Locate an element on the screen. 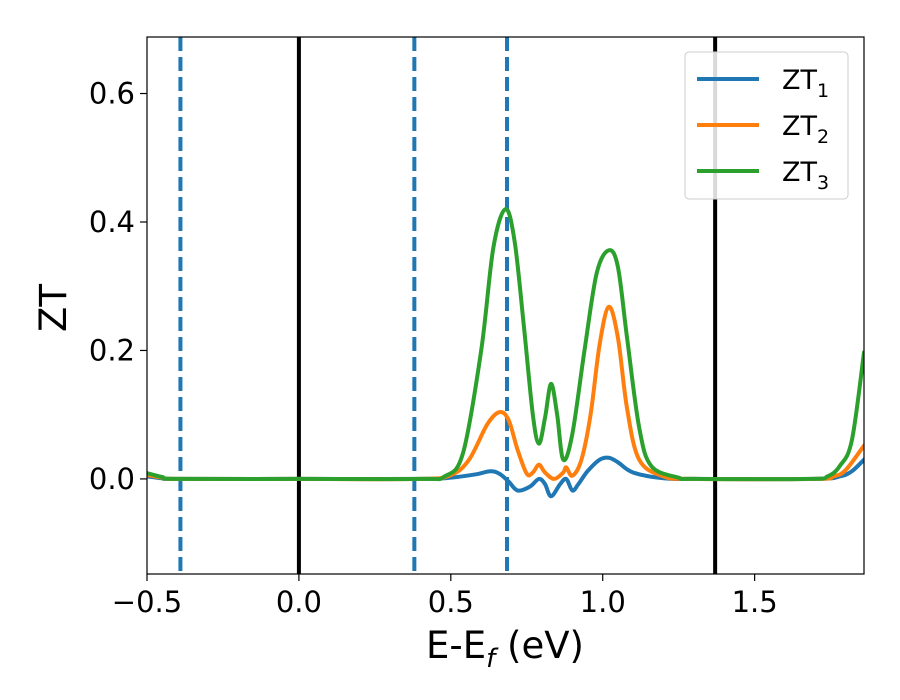  y-tick-label: 0.6 is located at coordinates (112, 94).